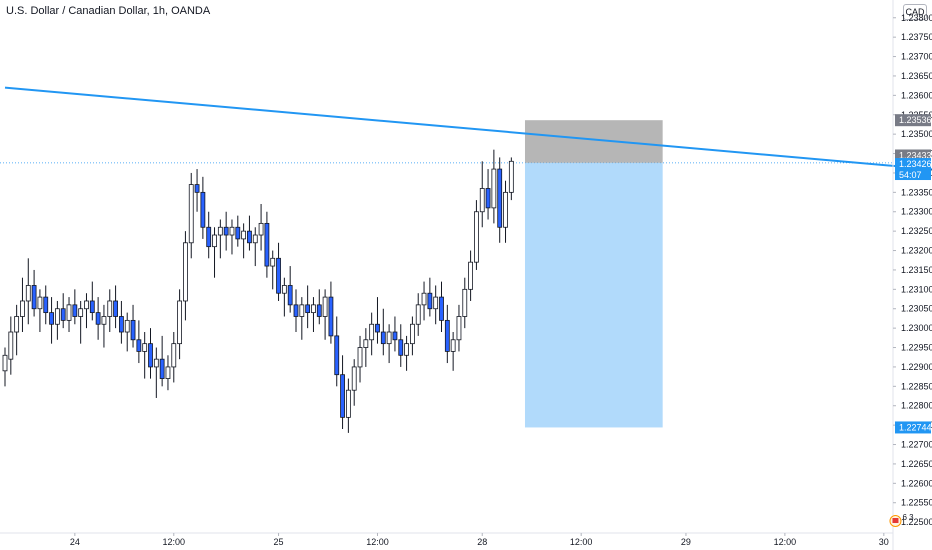  What do you see at coordinates (915, 12) in the screenshot?
I see `currency-button: CAD` at bounding box center [915, 12].